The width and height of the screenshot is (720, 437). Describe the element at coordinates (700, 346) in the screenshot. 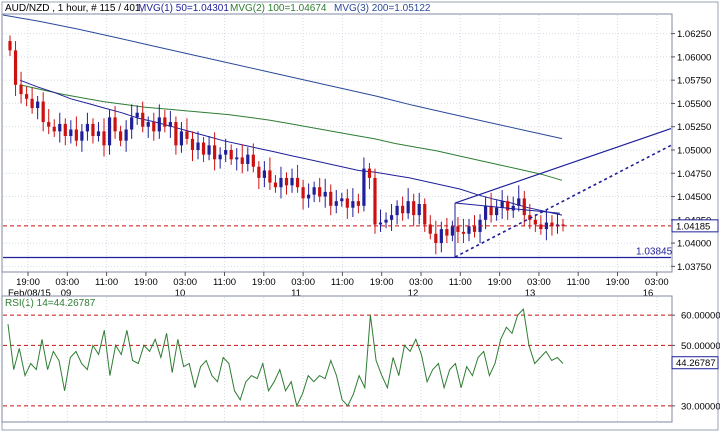

I see `rsi-tick-label: 50.00000` at that location.